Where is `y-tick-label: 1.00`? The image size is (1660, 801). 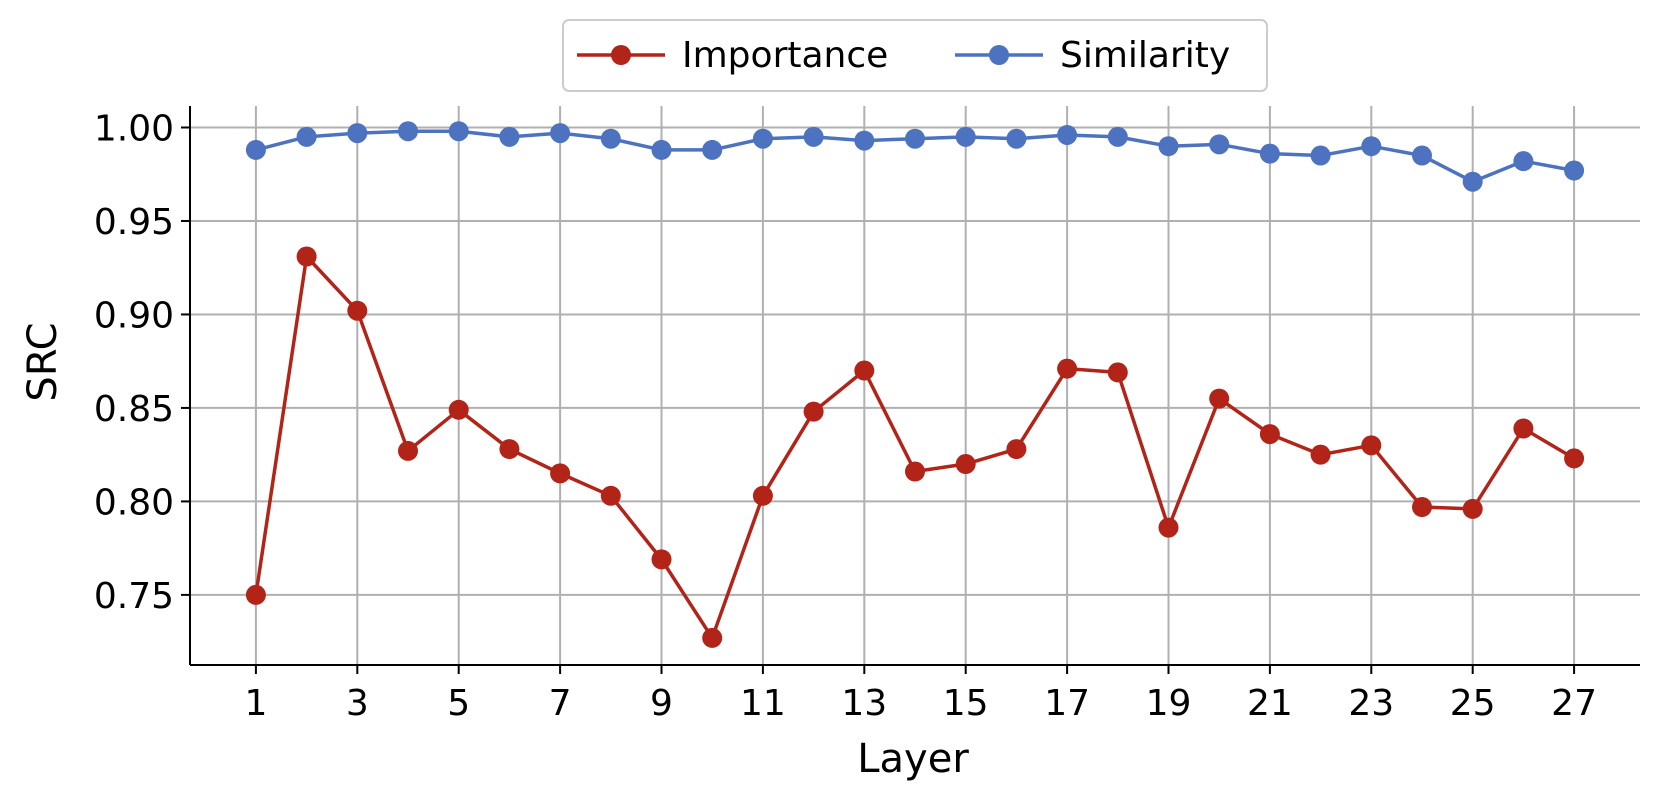 y-tick-label: 1.00 is located at coordinates (134, 129).